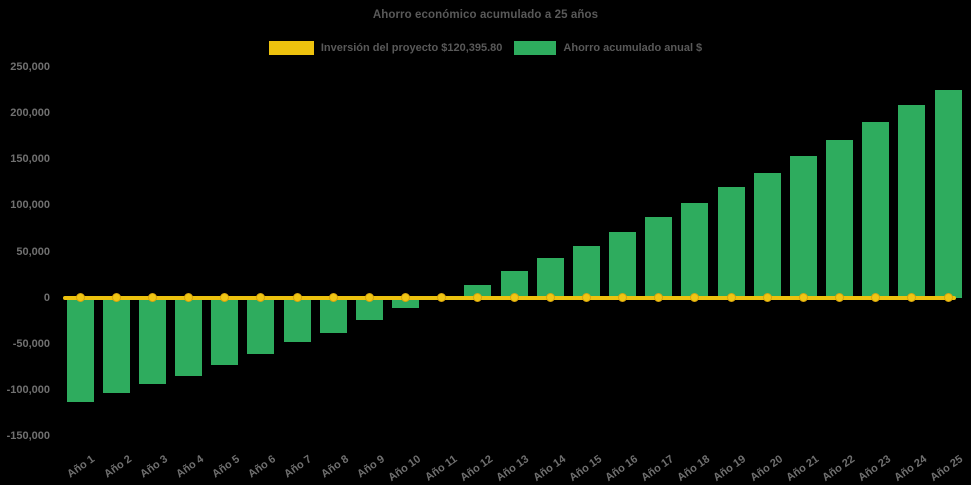  Describe the element at coordinates (535, 48) in the screenshot. I see `savings-swatch` at that location.